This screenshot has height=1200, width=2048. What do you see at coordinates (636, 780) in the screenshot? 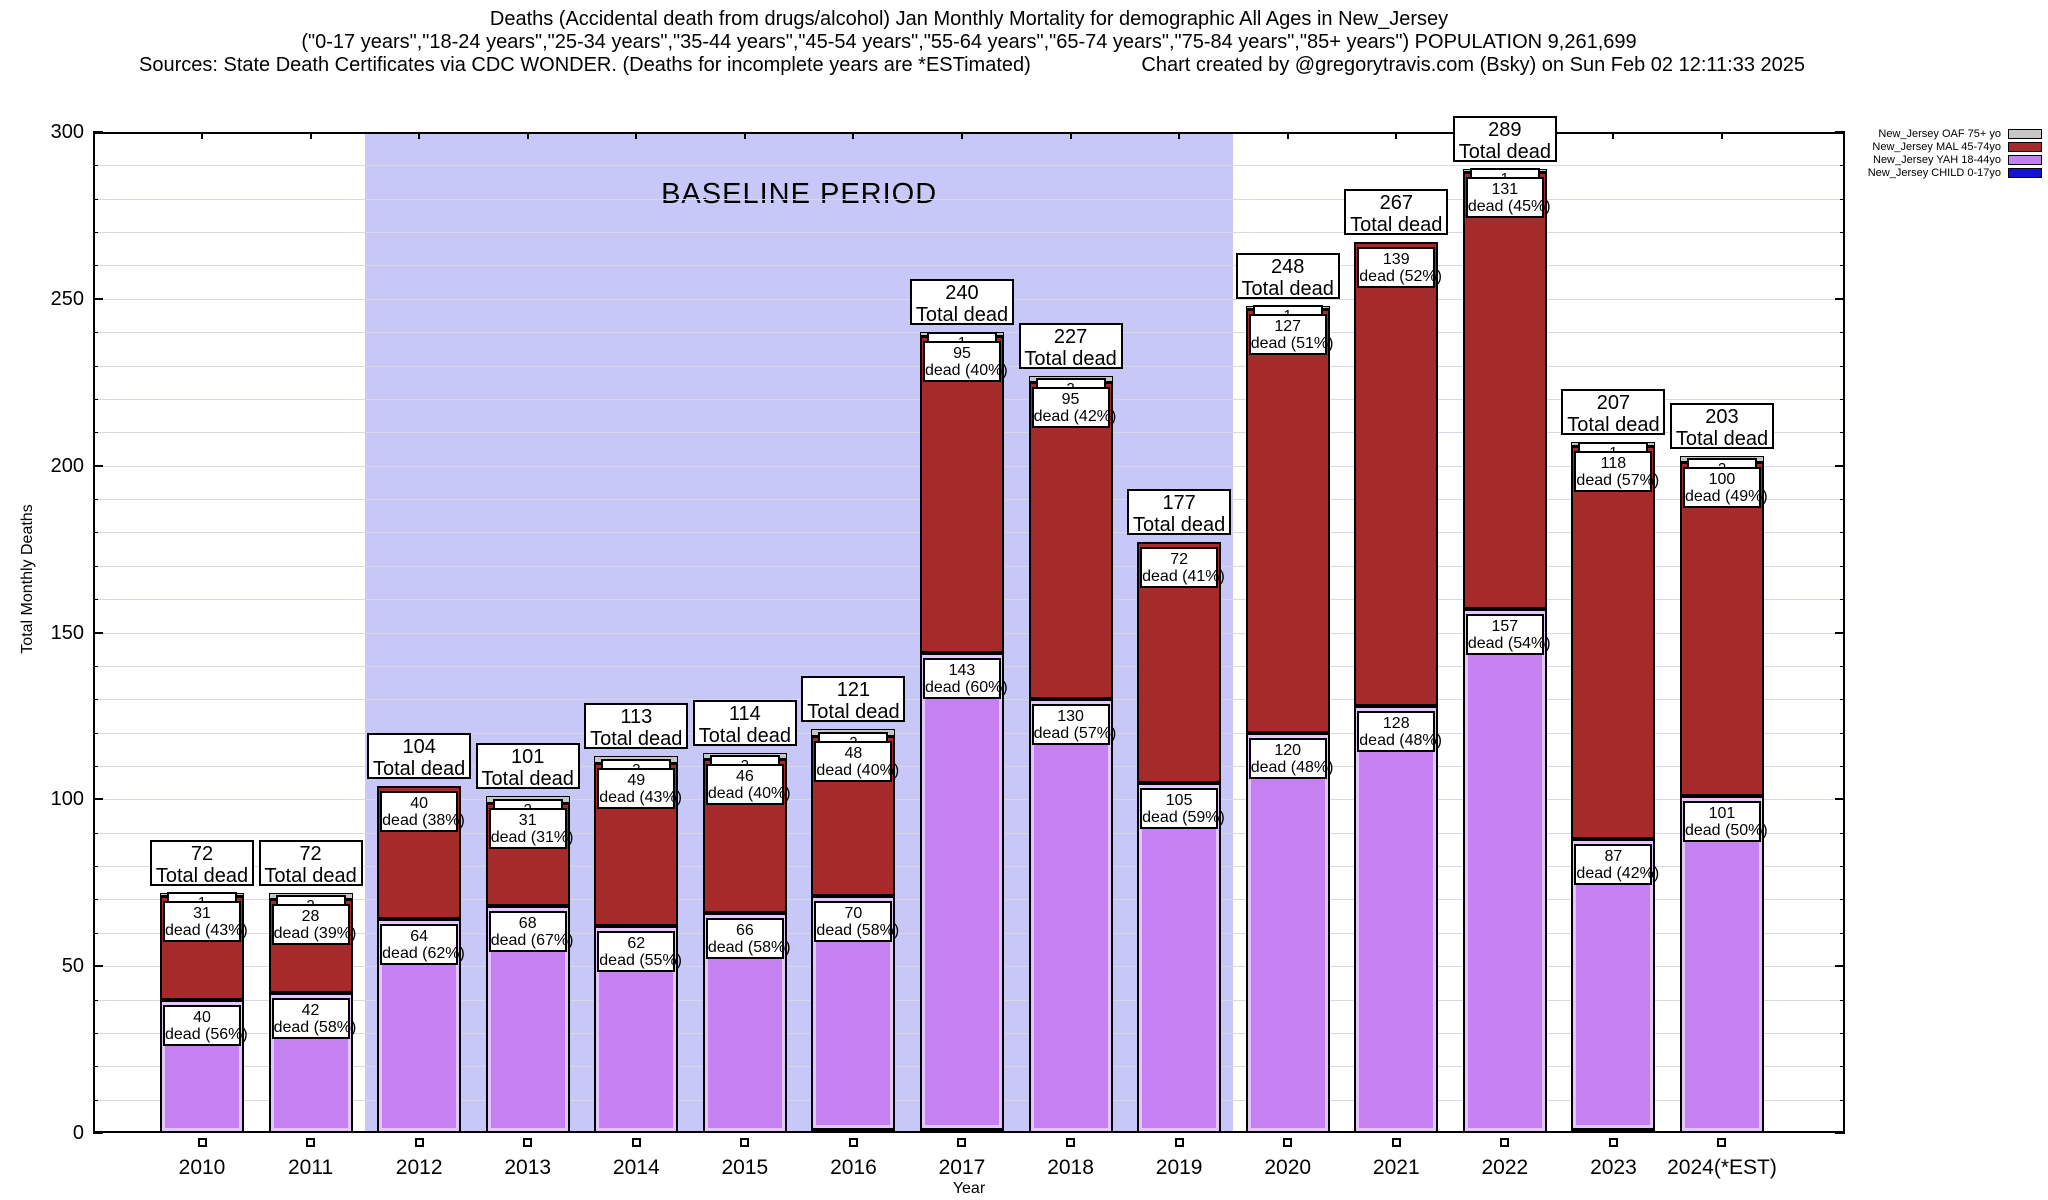
I see `mal-count: 49` at bounding box center [636, 780].